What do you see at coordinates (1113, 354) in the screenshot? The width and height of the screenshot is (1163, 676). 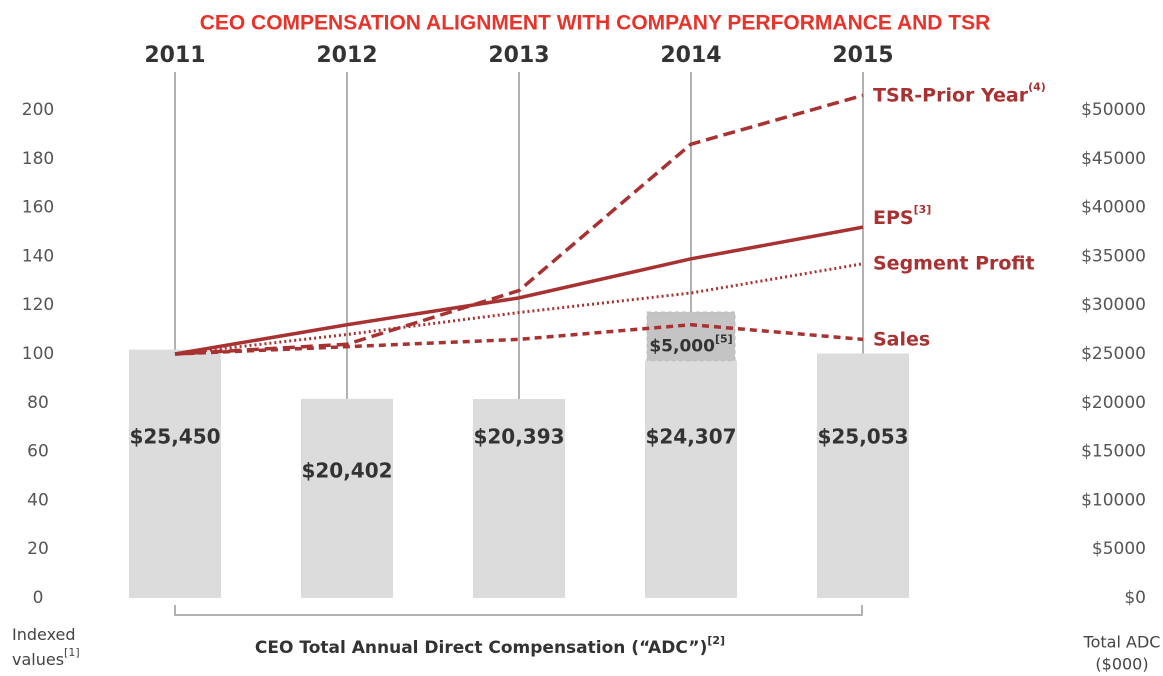 I see `y2-tick-label: $25000` at bounding box center [1113, 354].